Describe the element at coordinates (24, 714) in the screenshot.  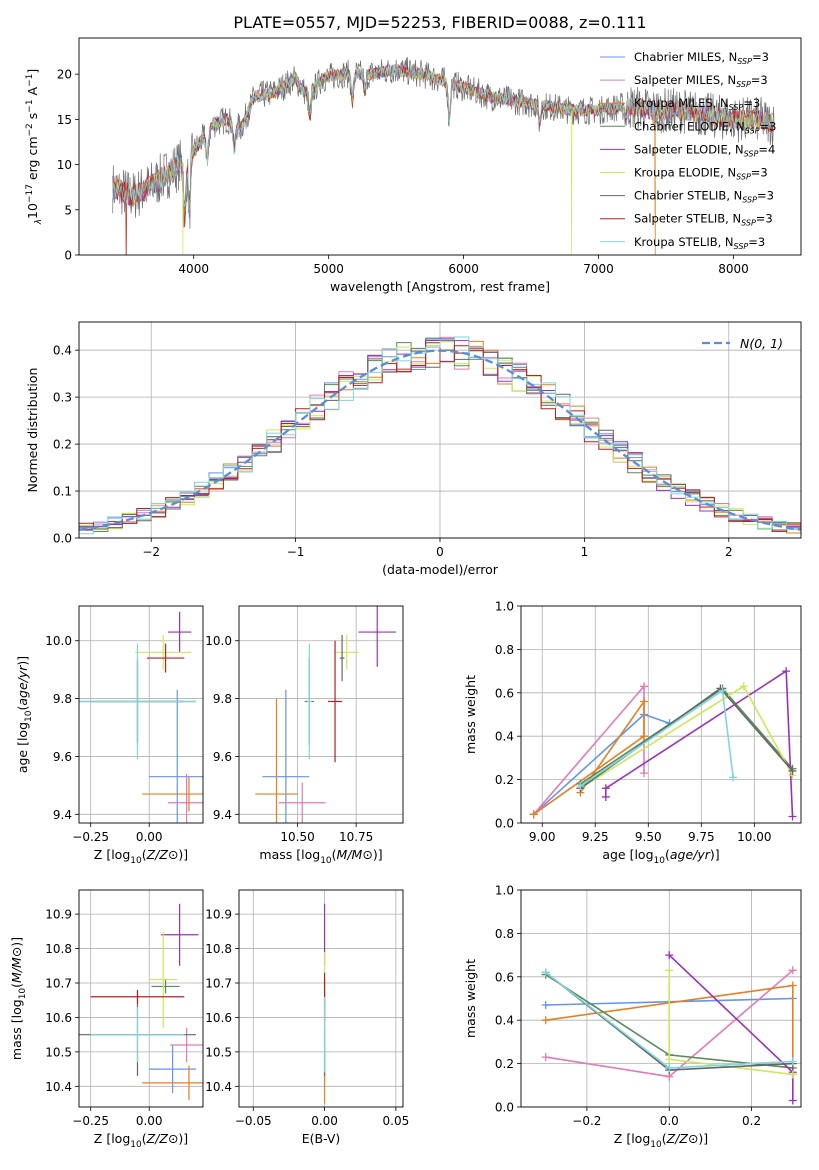
I see `y-axis-label: age [log10(age/yr)]` at that location.